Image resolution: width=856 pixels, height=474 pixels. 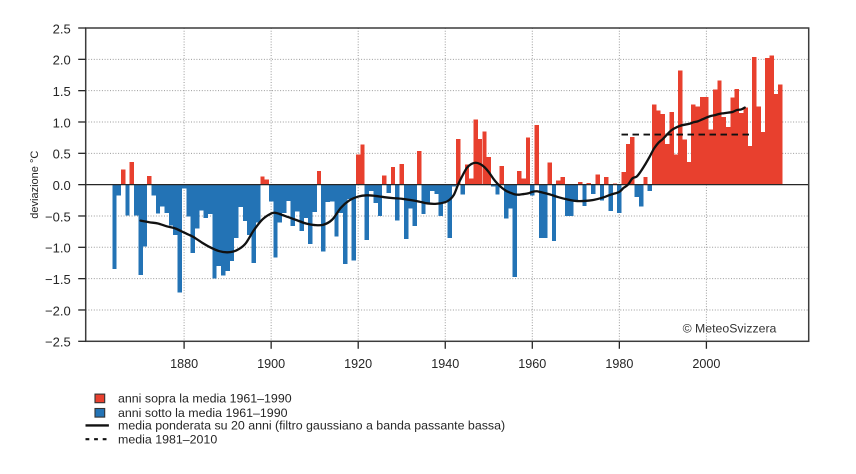 I want to click on svg-text: 0.5, so click(x=62, y=154).